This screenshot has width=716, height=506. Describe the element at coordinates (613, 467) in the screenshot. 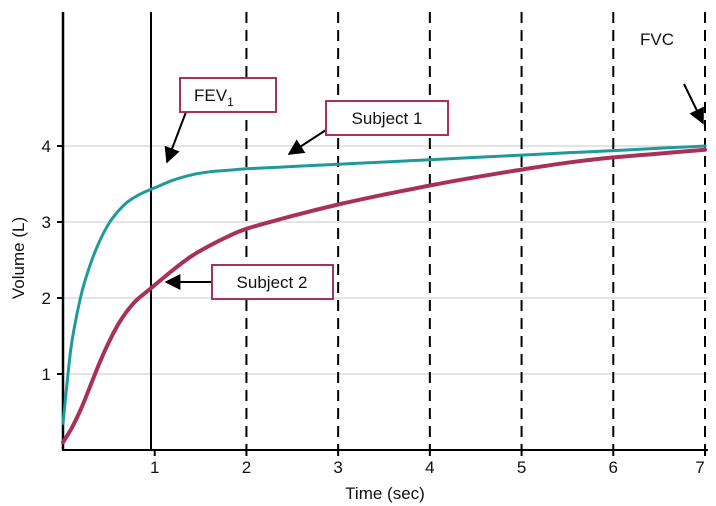

I see `x-tick-label: 6` at that location.